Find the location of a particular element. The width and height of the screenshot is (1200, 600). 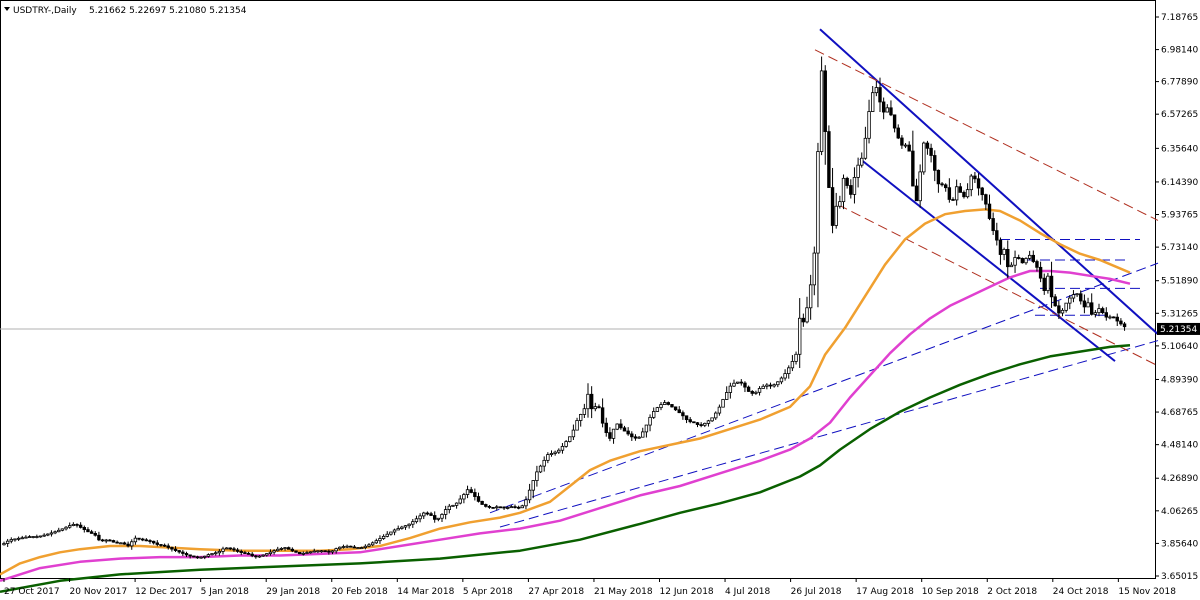

x-tick-label: 20 Feb 2018 is located at coordinates (360, 592).